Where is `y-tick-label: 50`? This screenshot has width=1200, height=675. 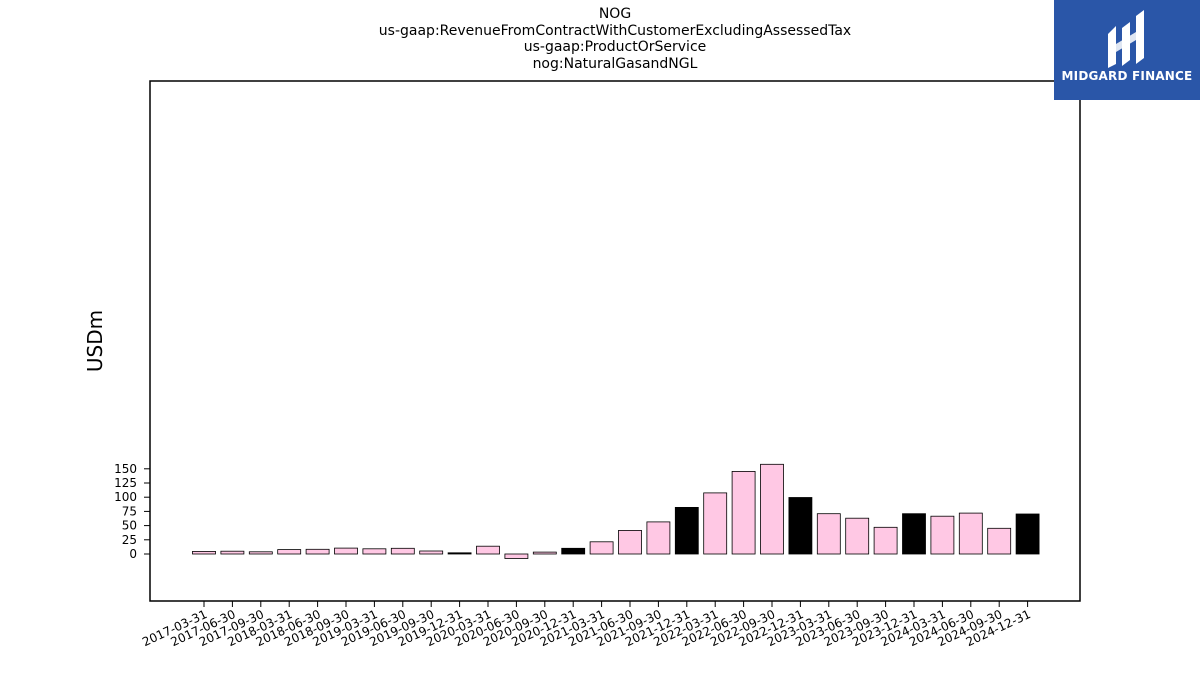 y-tick-label: 50 is located at coordinates (129, 526).